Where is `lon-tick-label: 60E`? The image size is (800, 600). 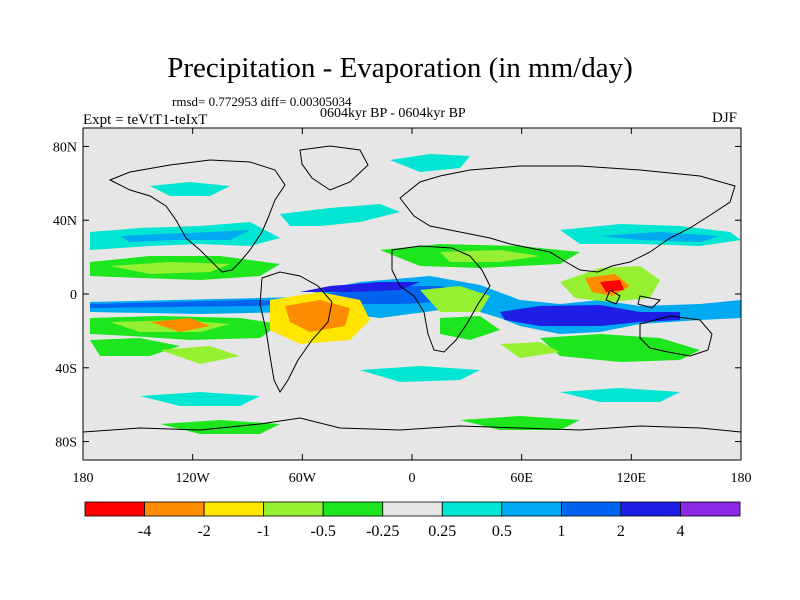
lon-tick-label: 60E is located at coordinates (521, 478).